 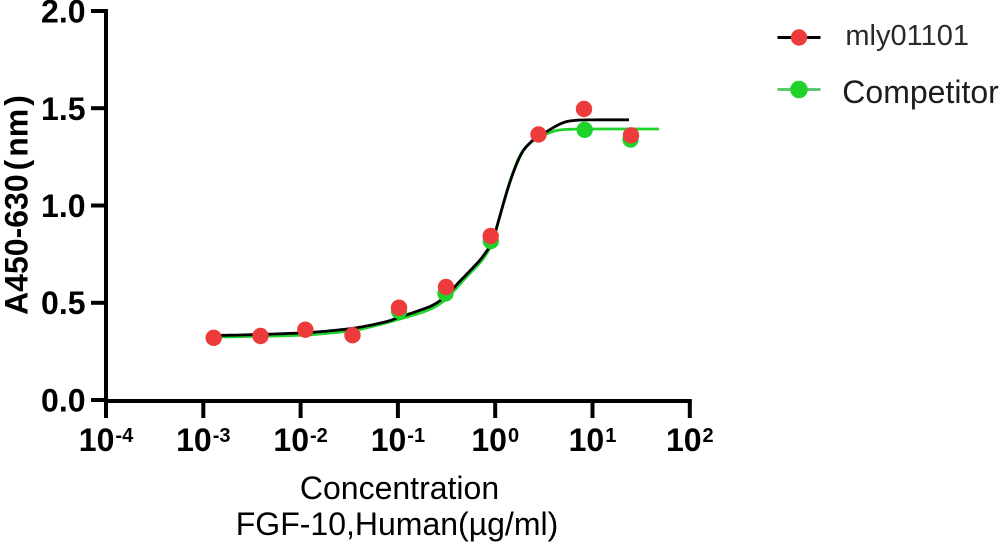 What do you see at coordinates (397, 524) in the screenshot?
I see `svg-text: FGF-10,Human(µg/ml)` at bounding box center [397, 524].